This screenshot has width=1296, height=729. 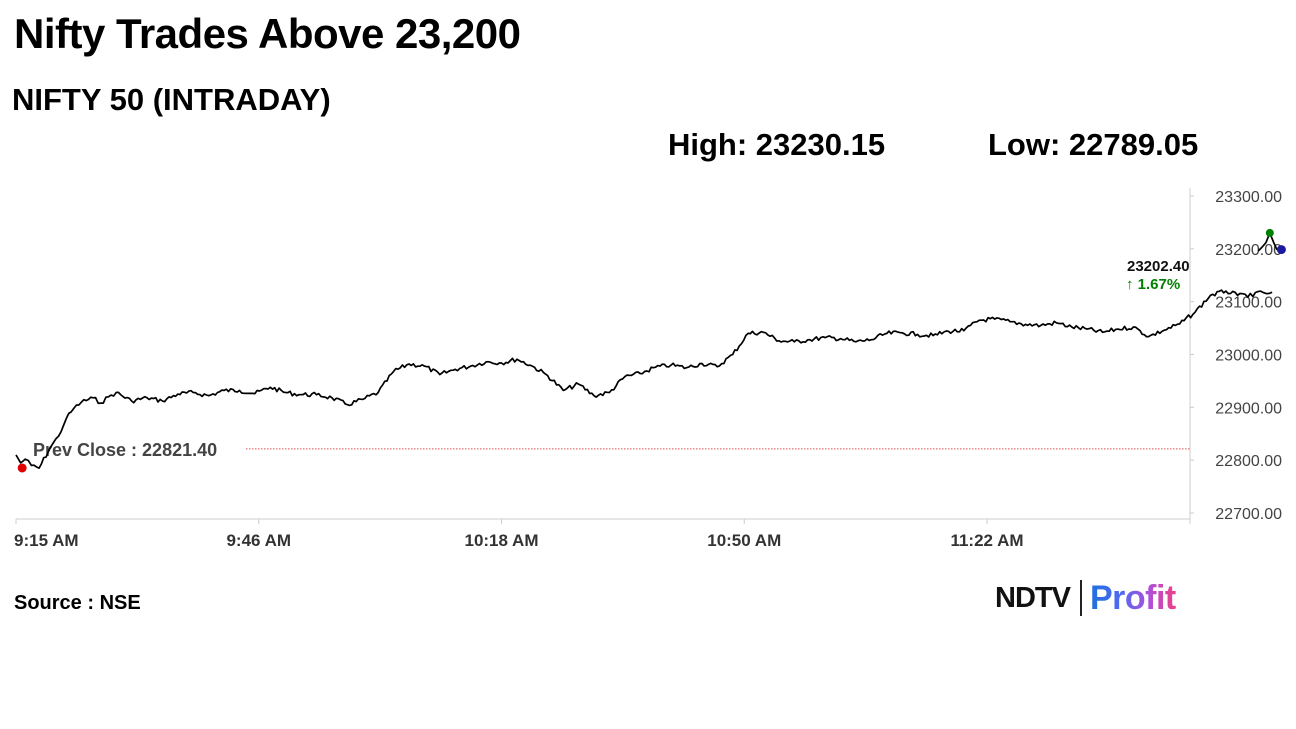 What do you see at coordinates (22, 468) in the screenshot?
I see `low-point-marker` at bounding box center [22, 468].